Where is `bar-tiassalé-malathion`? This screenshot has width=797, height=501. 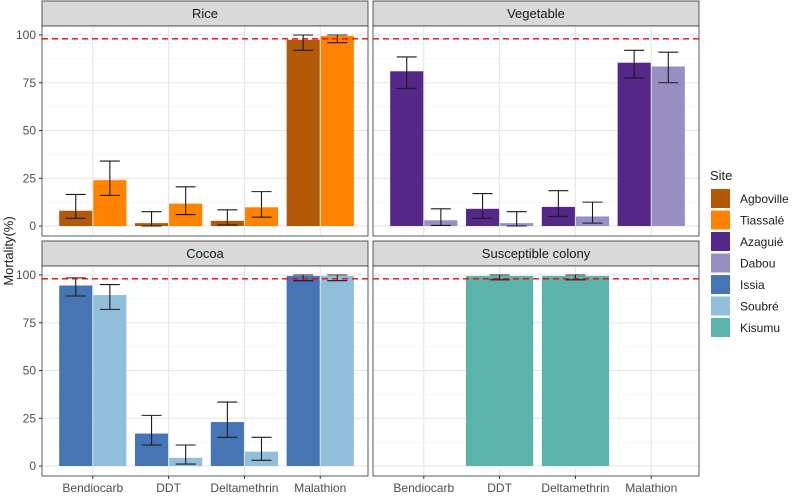
bar-tiassalé-malathion is located at coordinates (337, 130).